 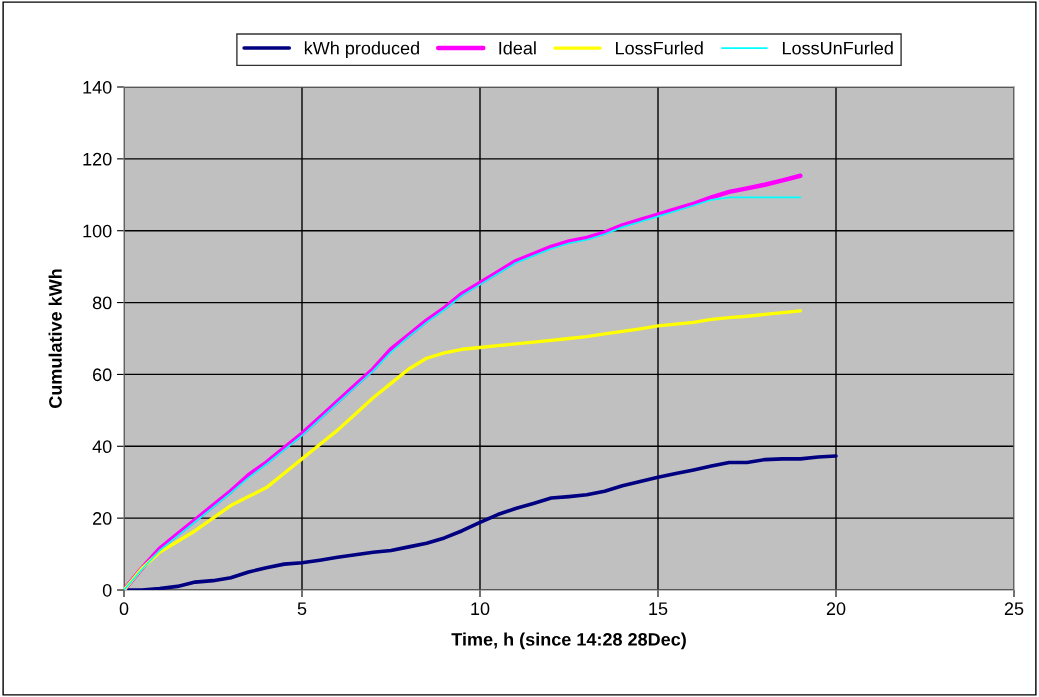 What do you see at coordinates (97, 159) in the screenshot?
I see `y-tick-label: 120` at bounding box center [97, 159].